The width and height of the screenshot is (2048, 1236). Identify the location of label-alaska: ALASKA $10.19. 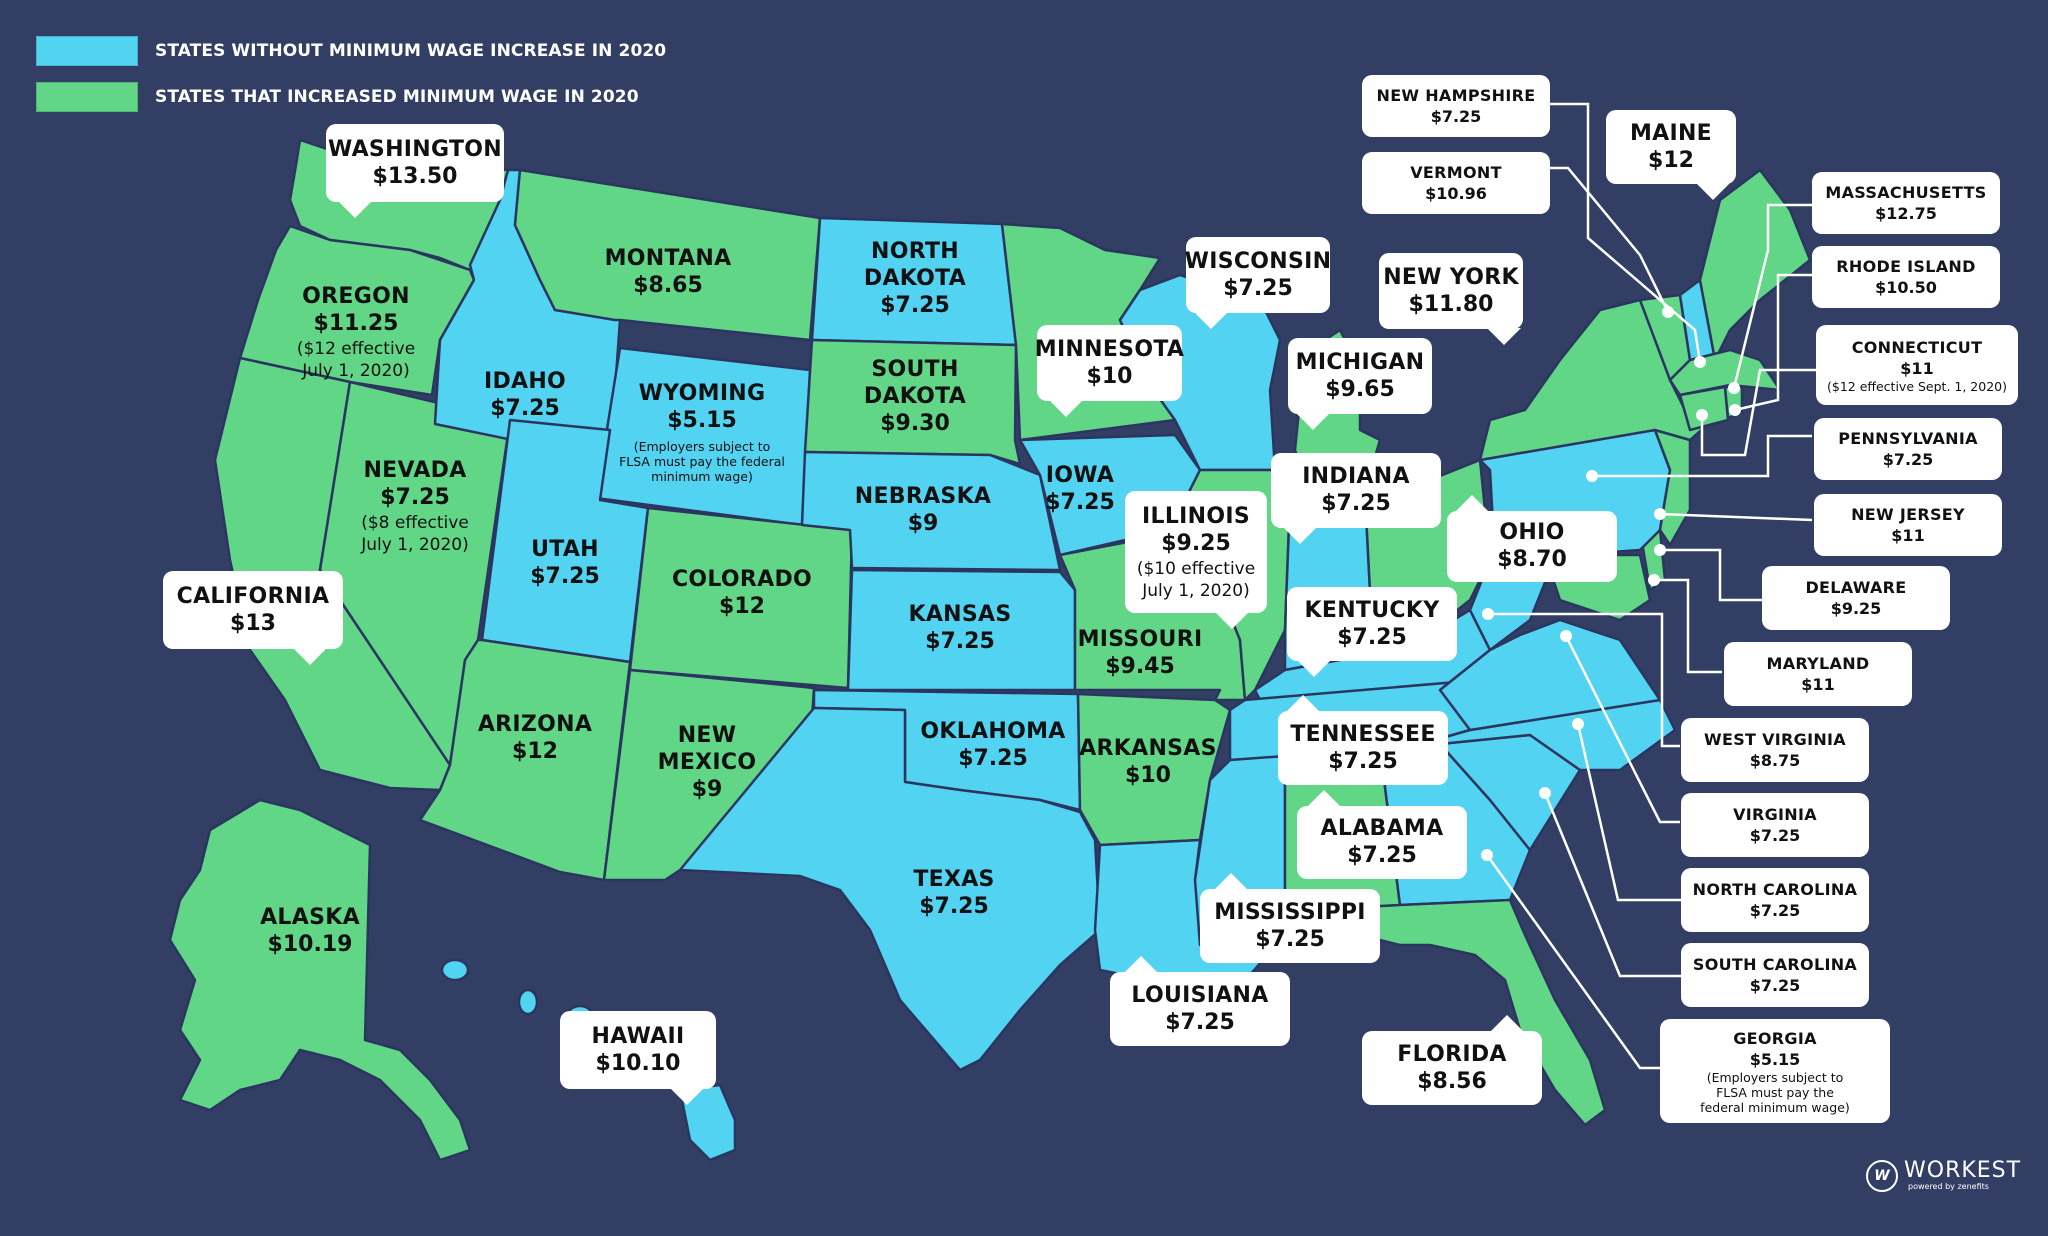
(310, 931).